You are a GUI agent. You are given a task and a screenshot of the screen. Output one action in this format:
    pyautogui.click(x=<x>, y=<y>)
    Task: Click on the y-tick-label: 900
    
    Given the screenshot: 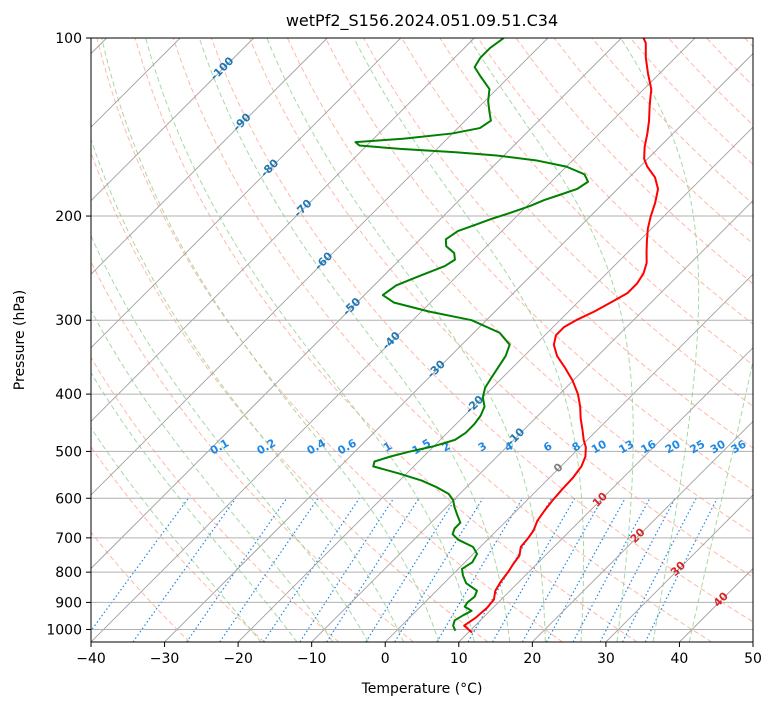 What is the action you would take?
    pyautogui.click(x=68, y=603)
    